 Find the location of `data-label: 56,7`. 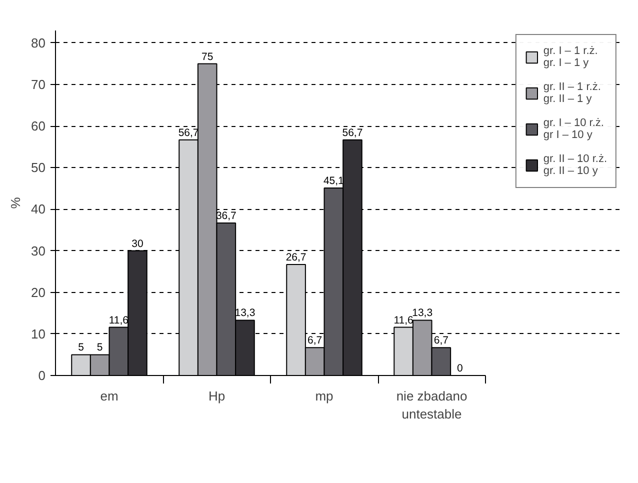

data-label: 56,7 is located at coordinates (352, 132).